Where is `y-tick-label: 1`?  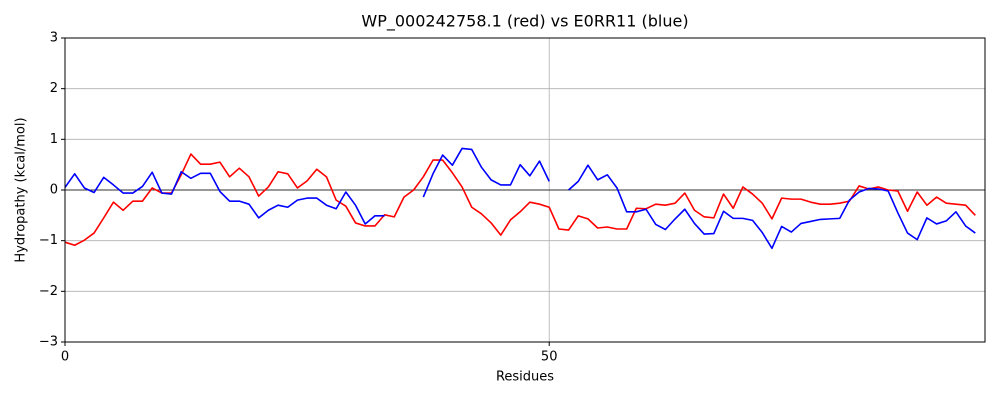
y-tick-label: 1 is located at coordinates (54, 139).